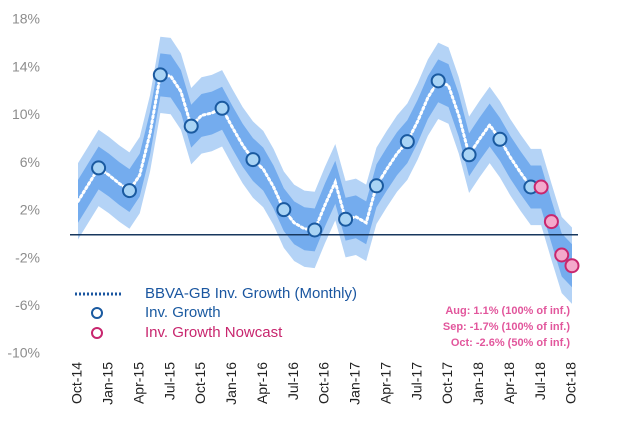 Image resolution: width=622 pixels, height=423 pixels. I want to click on x-tick-label: Jan-17, so click(355, 383).